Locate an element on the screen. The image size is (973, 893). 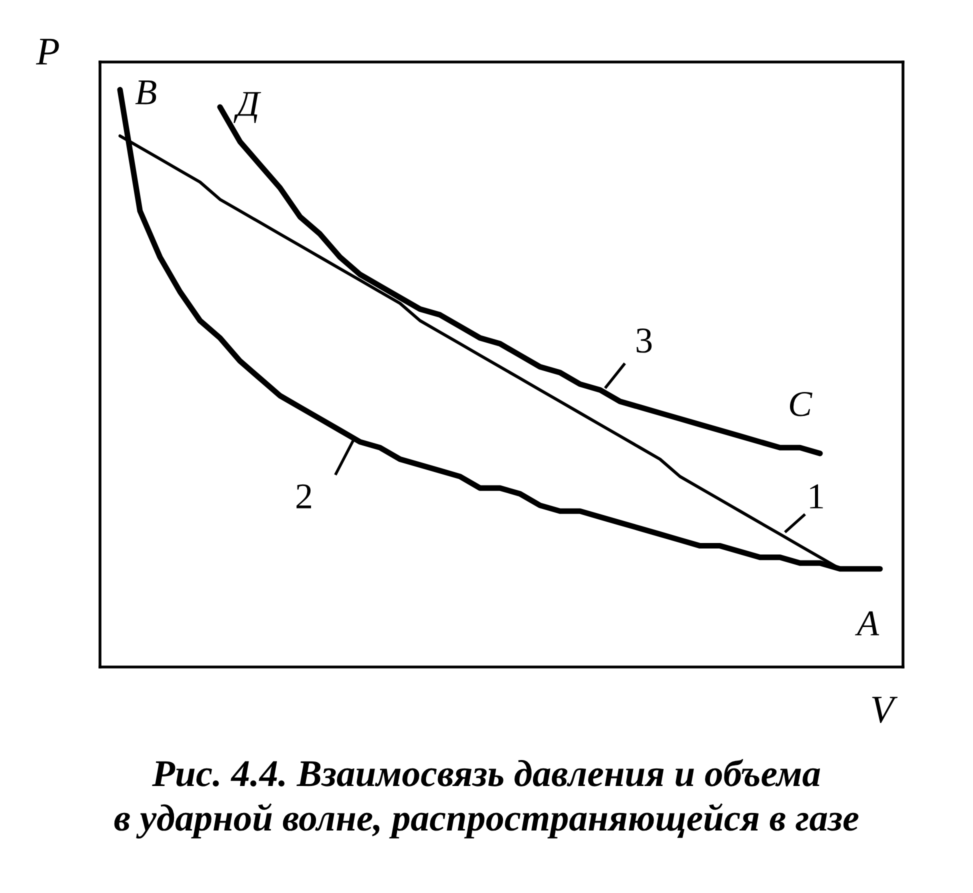
series-label: 3 is located at coordinates (644, 340).